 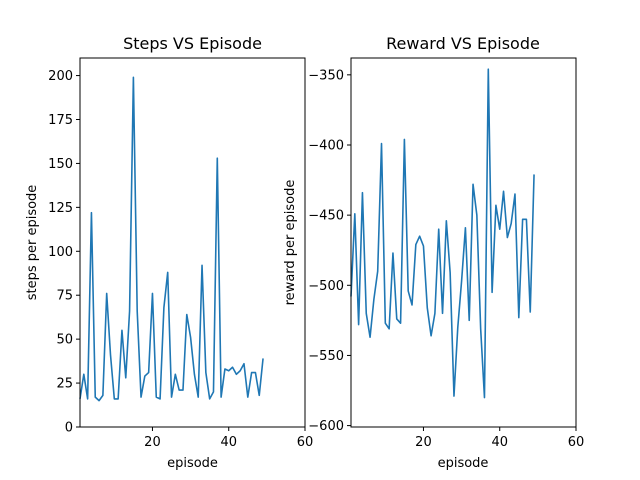 I want to click on reward-x-ticks: 20 40 60, so click(x=499, y=438).